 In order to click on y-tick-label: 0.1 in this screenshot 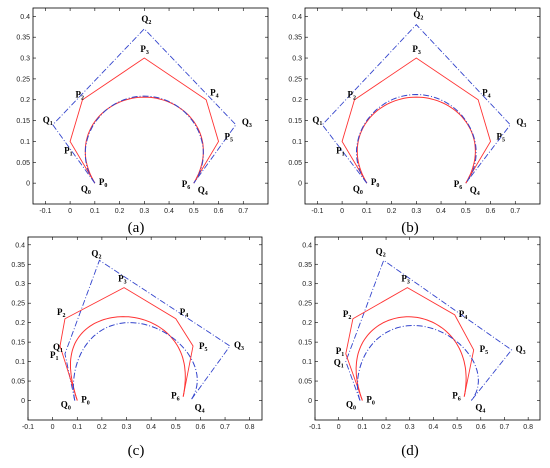, I will do `click(297, 142)`.